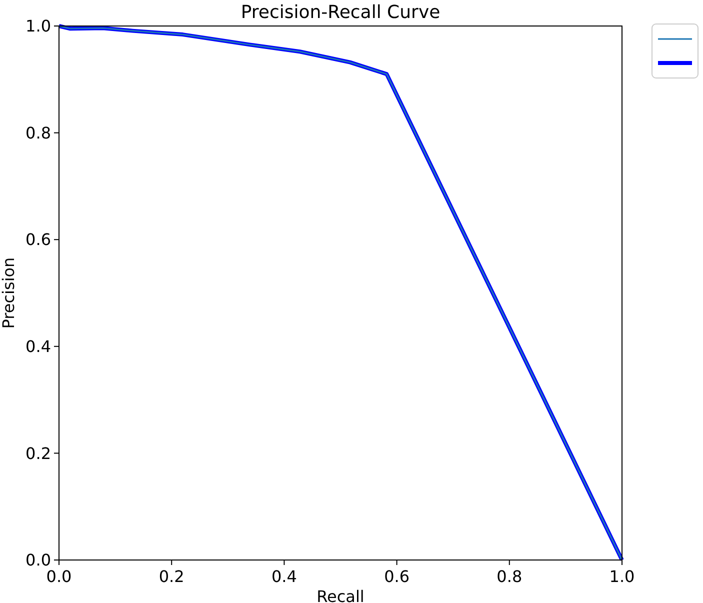 The height and width of the screenshot is (603, 703). Describe the element at coordinates (622, 576) in the screenshot. I see `x-tick-label: 1.0` at that location.